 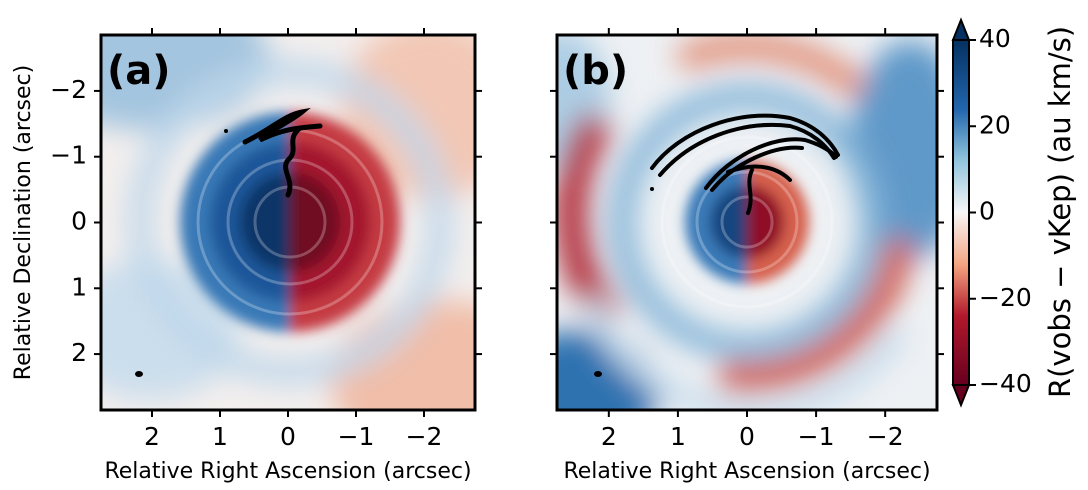 I want to click on colorbar, so click(x=961, y=212).